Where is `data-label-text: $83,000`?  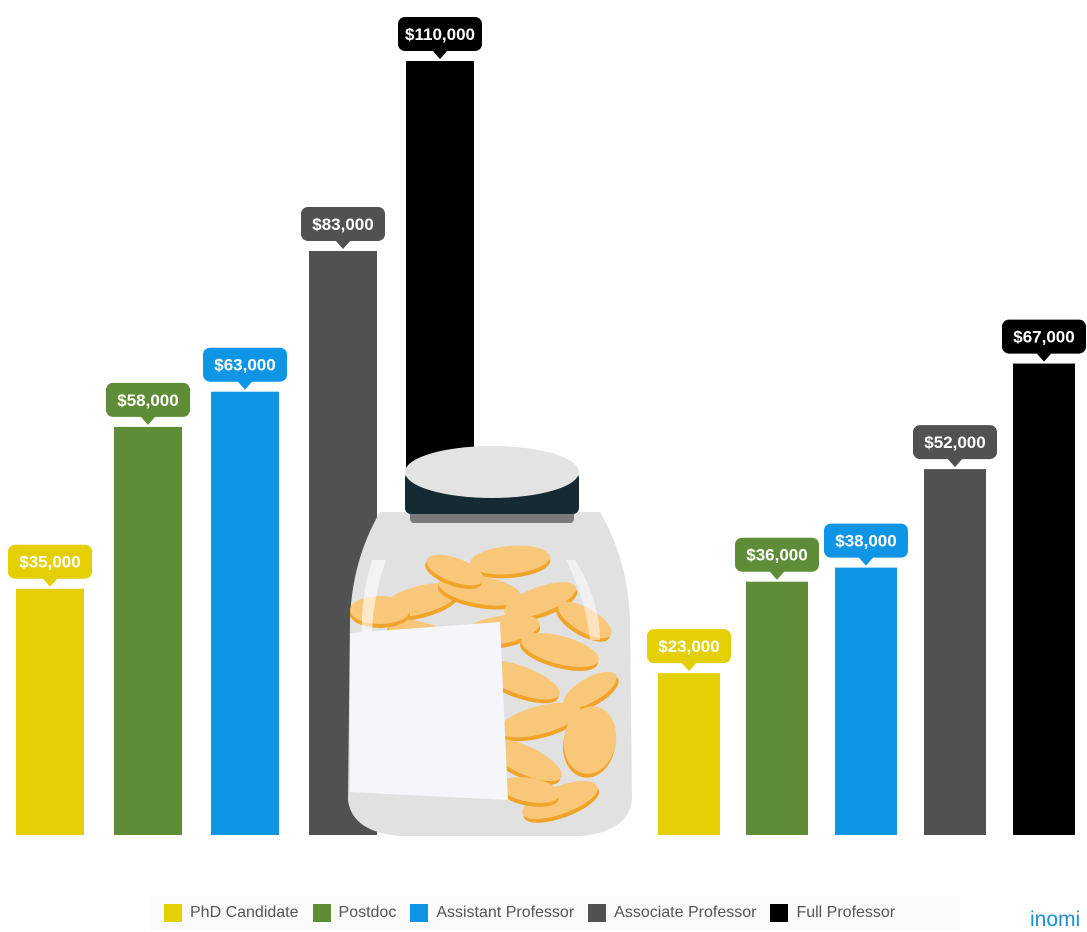 data-label-text: $83,000 is located at coordinates (342, 224).